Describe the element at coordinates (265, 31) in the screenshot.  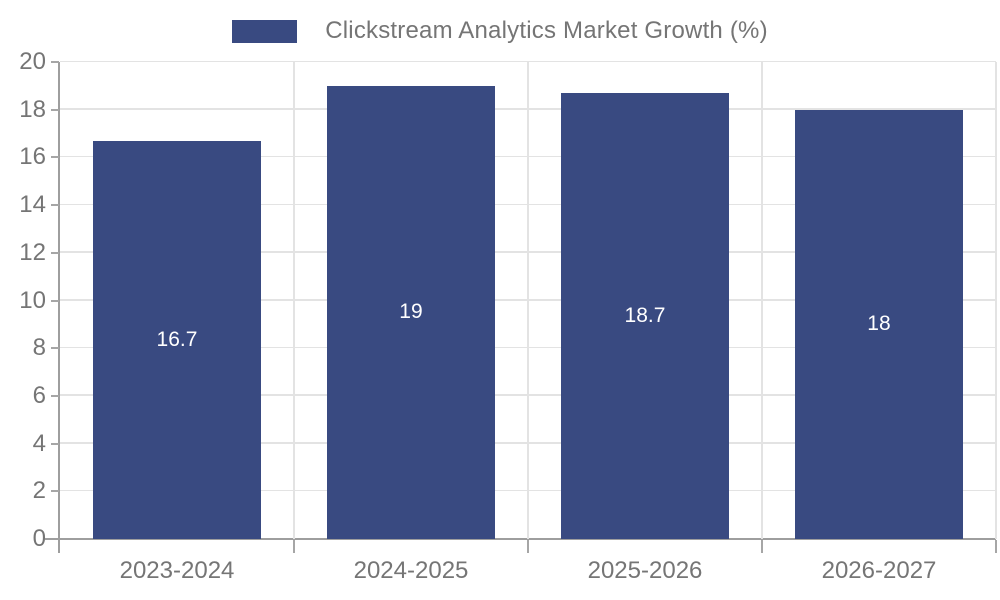
I see `legend-swatch` at that location.